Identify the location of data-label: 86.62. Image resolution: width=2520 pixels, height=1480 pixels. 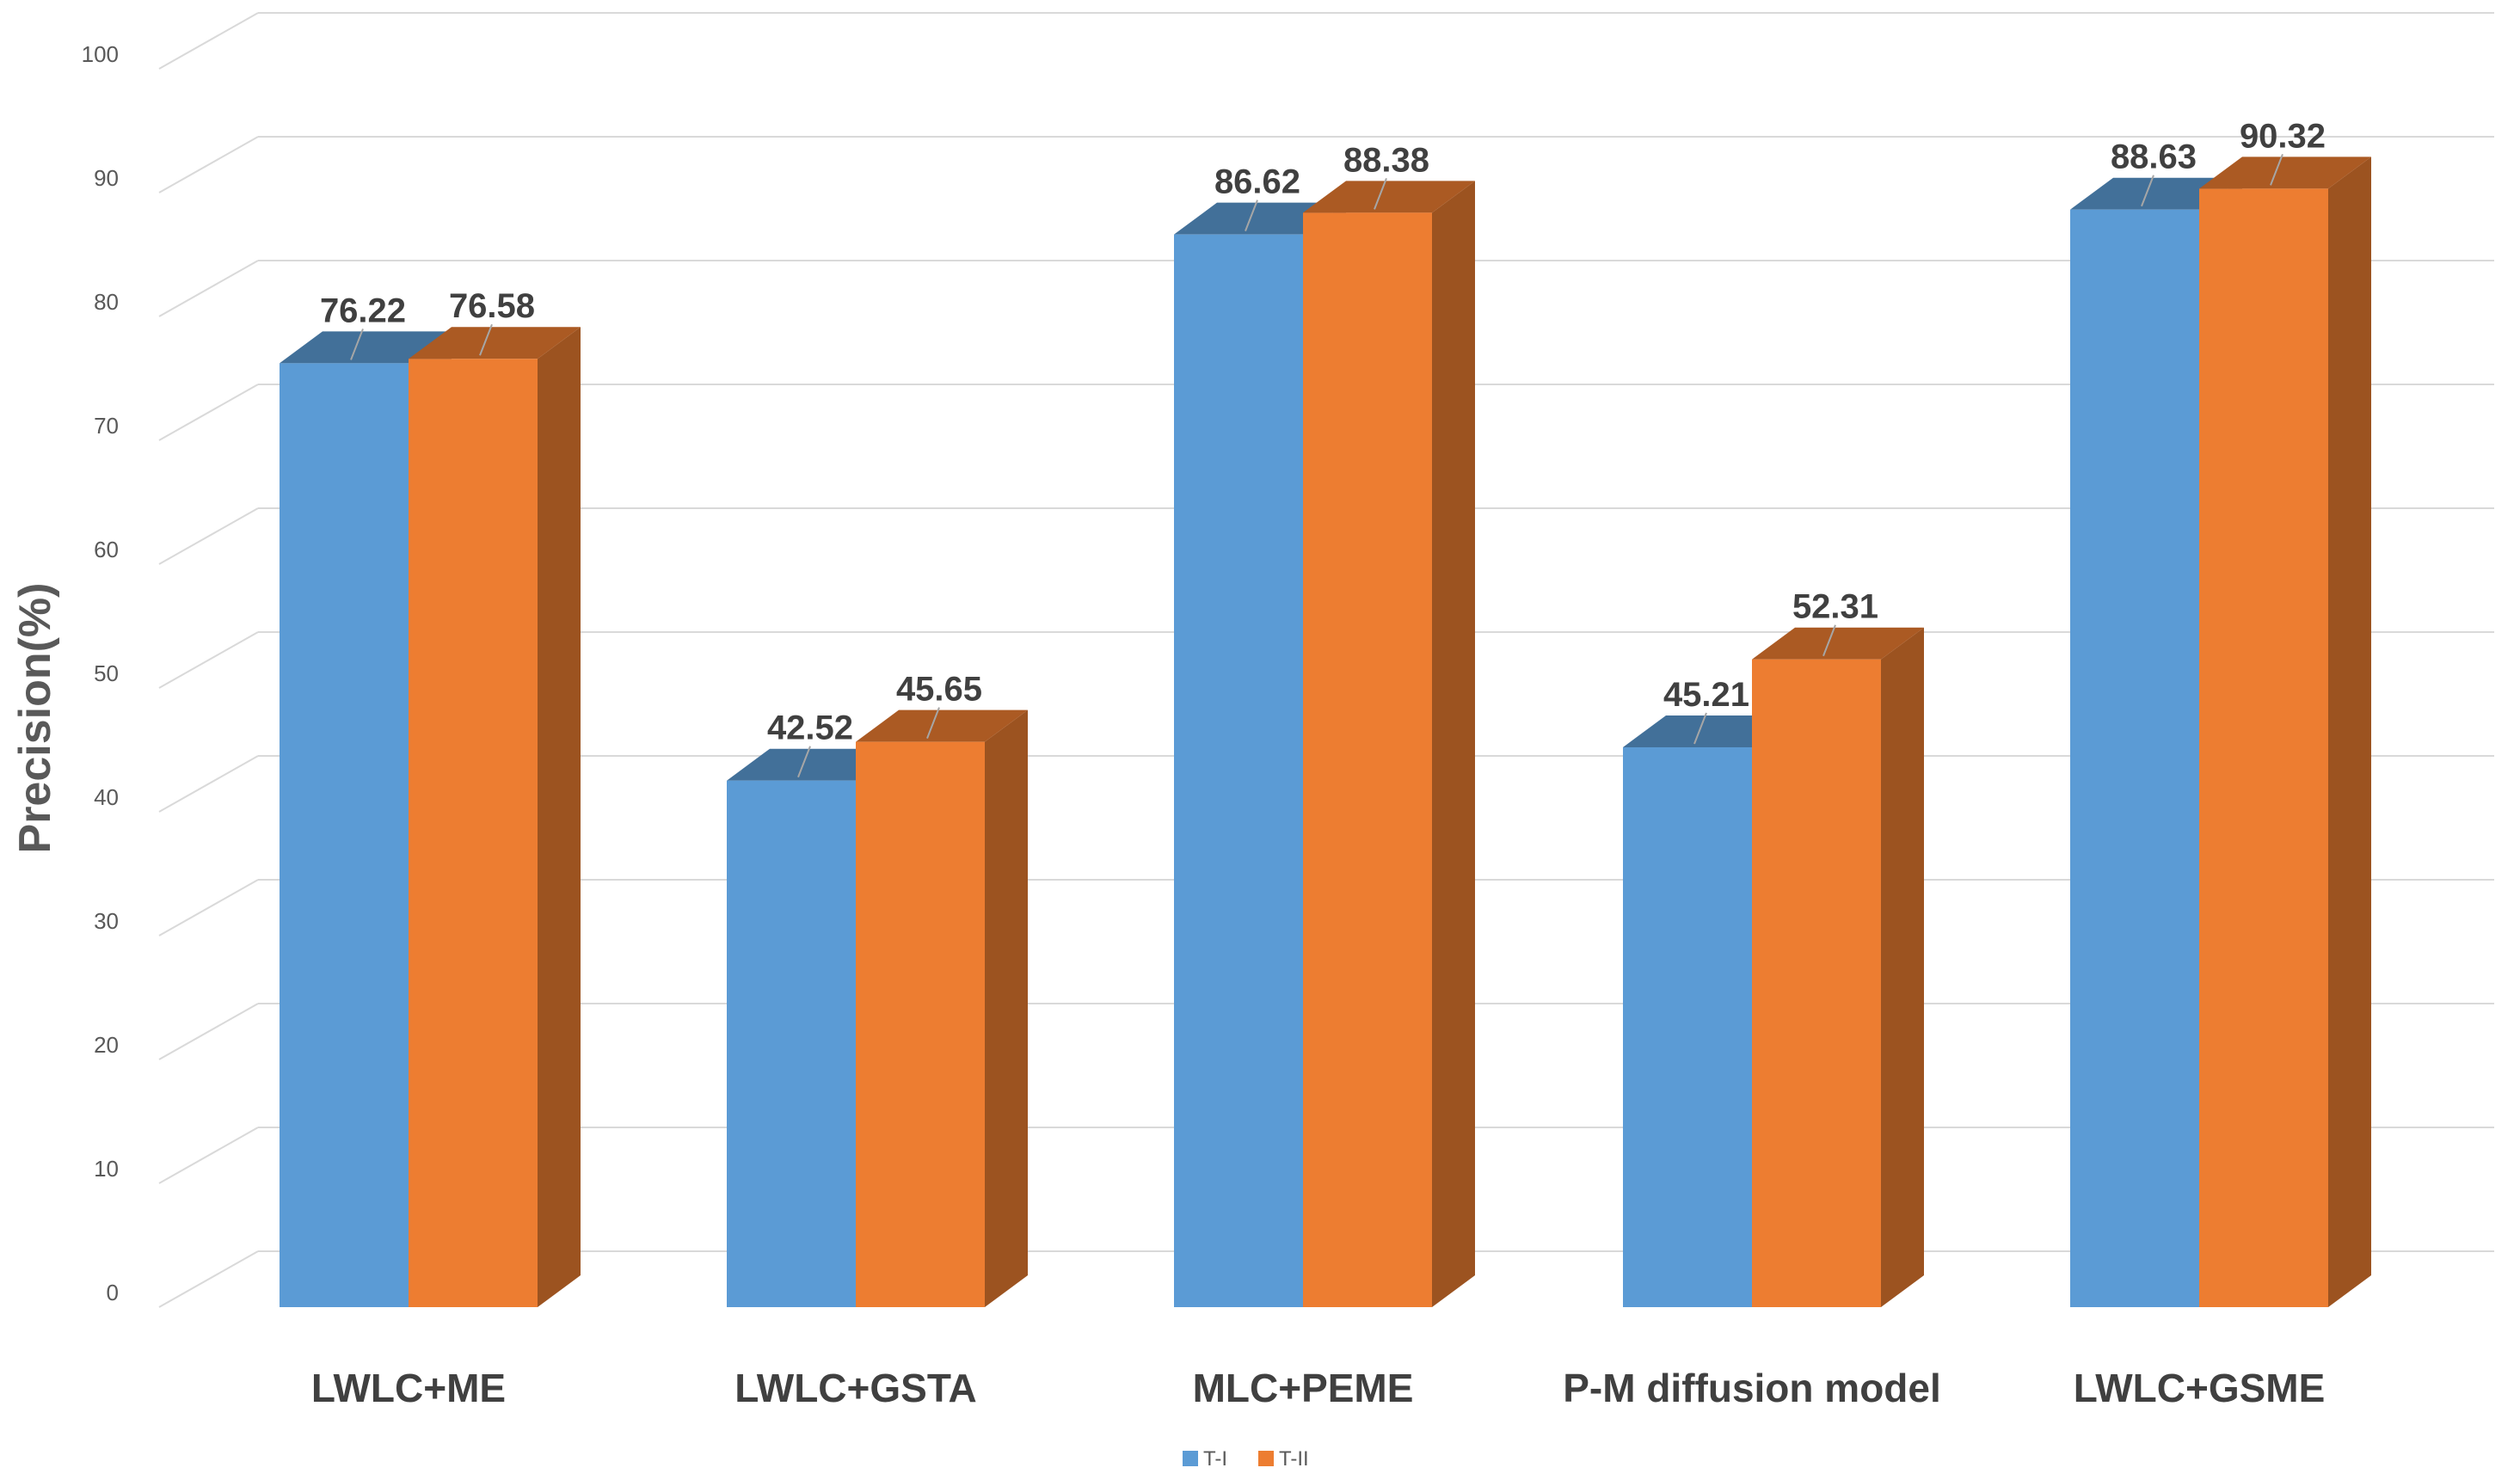
(1257, 182).